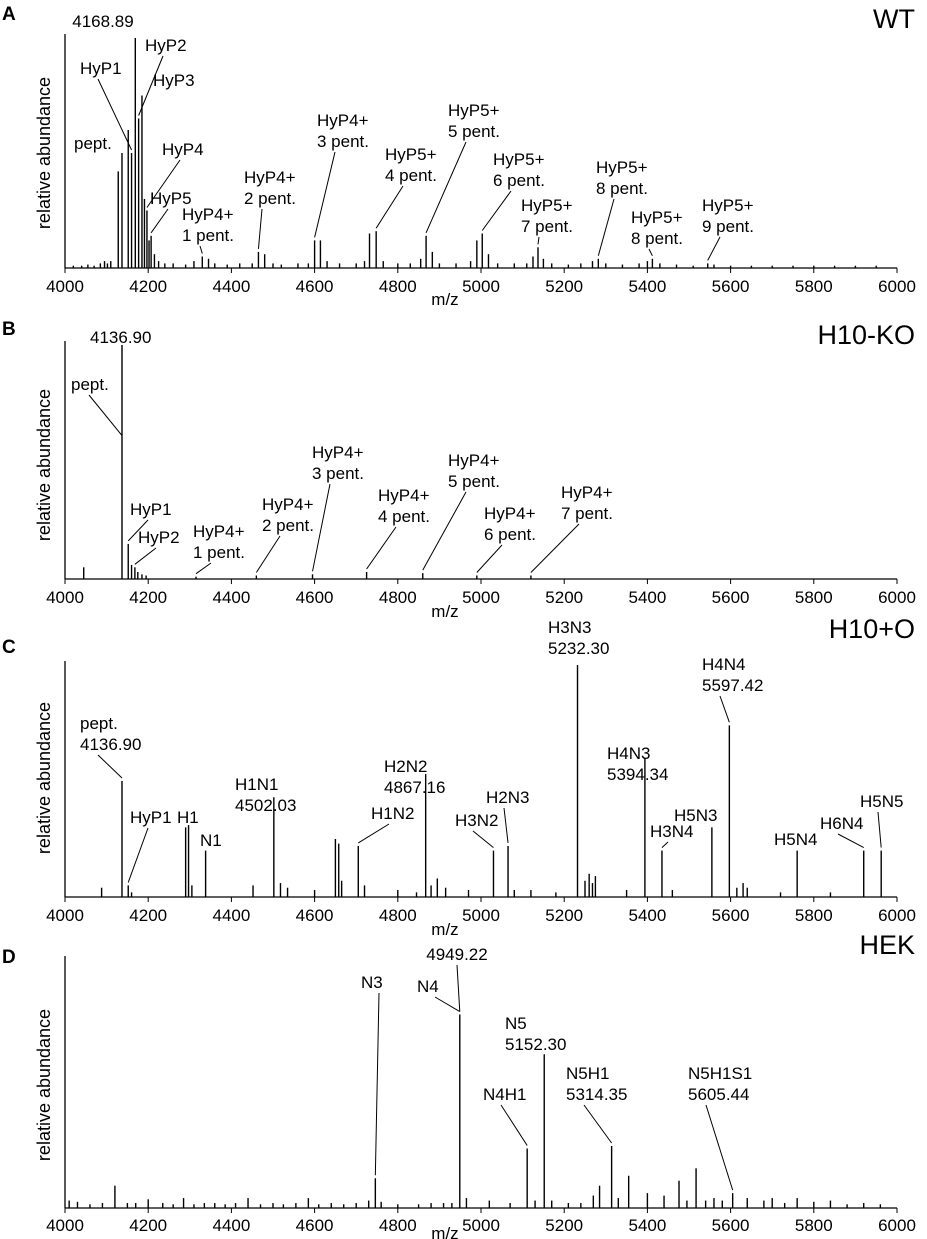  I want to click on peak-annotation: N5H1 5314.35, so click(596, 1084).